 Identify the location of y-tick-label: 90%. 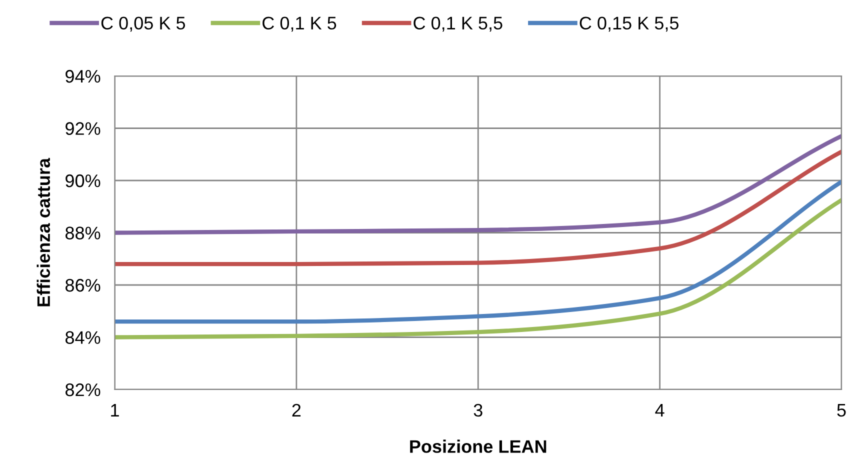
(83, 181).